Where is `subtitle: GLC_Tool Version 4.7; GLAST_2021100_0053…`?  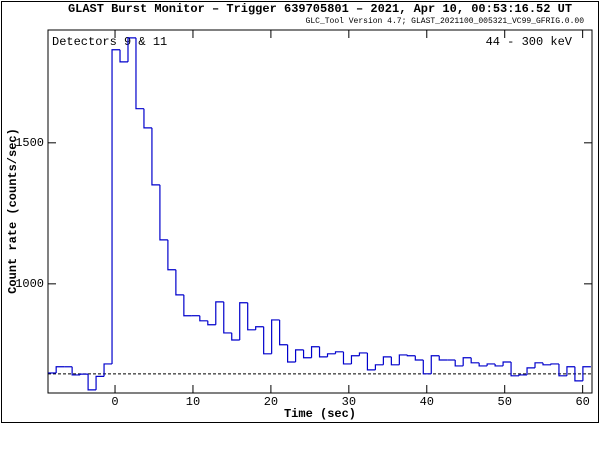 subtitle: GLC_Tool Version 4.7; GLAST_2021100_0053… is located at coordinates (445, 21).